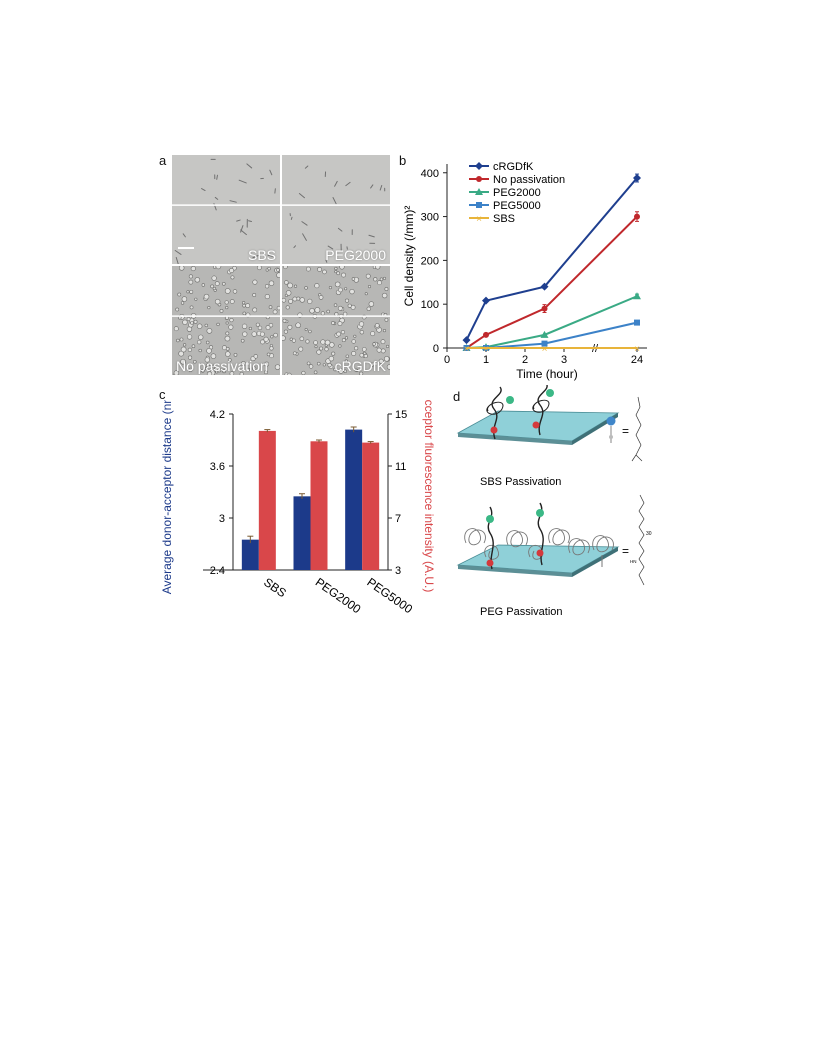 This screenshot has height=1056, width=816. I want to click on legend-label: PEG5000, so click(517, 206).